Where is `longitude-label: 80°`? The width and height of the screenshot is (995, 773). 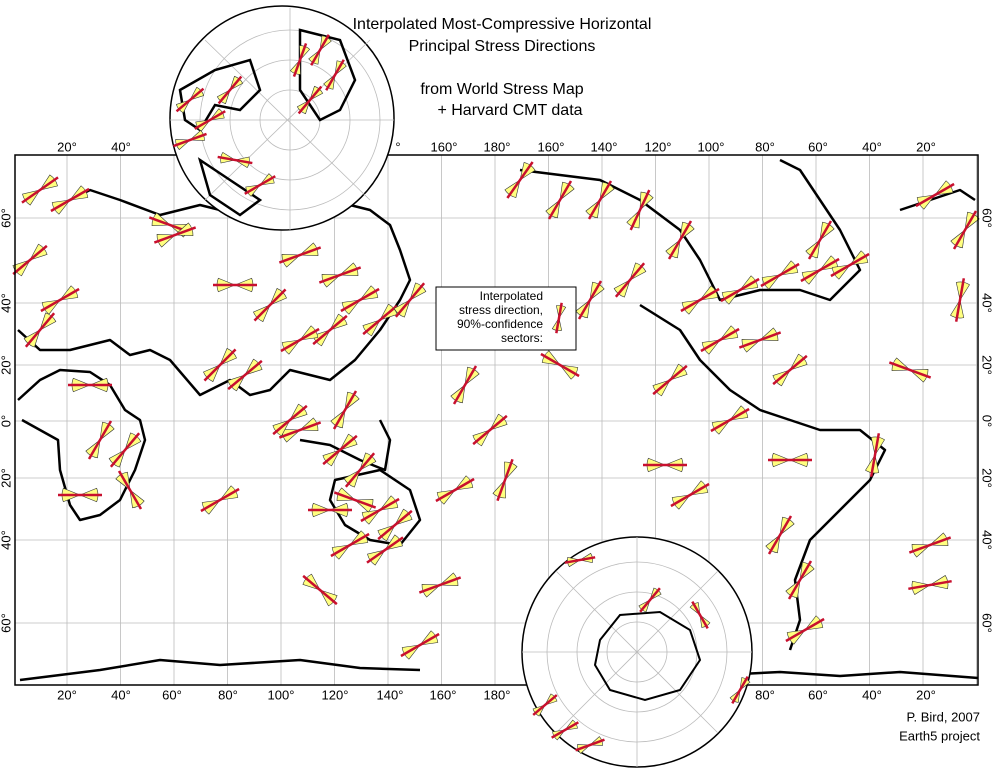 longitude-label: 80° is located at coordinates (765, 146).